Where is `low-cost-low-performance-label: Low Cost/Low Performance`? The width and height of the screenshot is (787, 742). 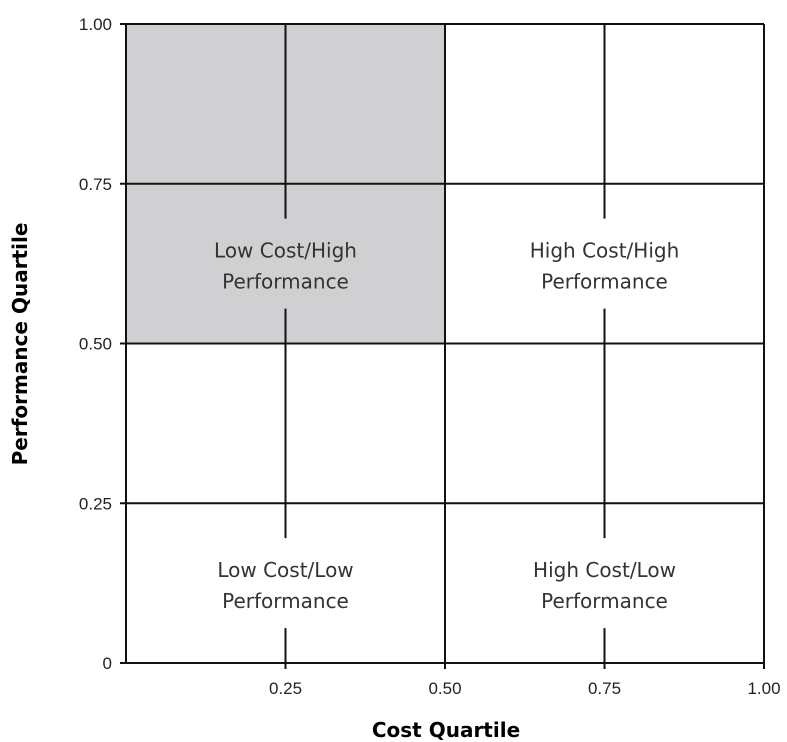 low-cost-low-performance-label: Low Cost/Low Performance is located at coordinates (285, 585).